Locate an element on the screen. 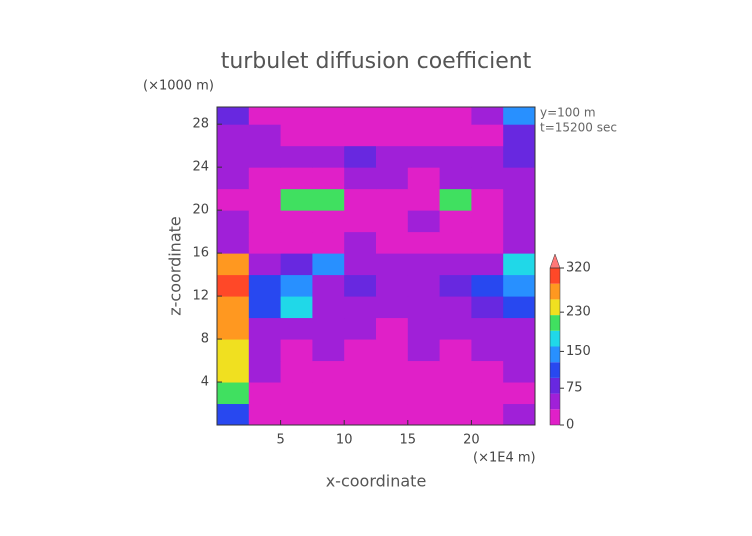 The height and width of the screenshot is (536, 752). x-tick-label: 10 is located at coordinates (344, 440).